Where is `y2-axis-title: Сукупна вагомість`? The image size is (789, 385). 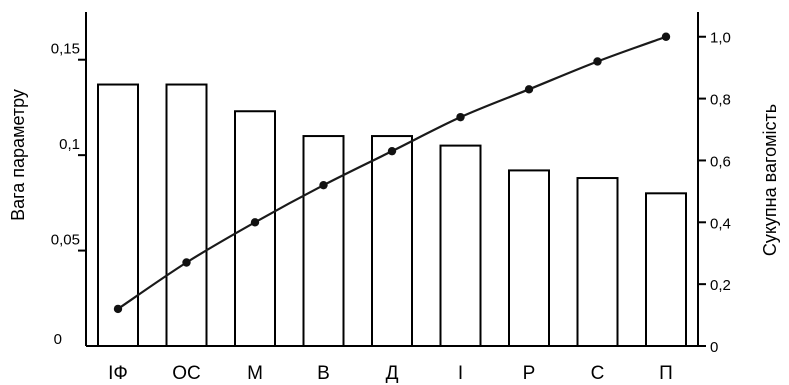
y2-axis-title: Сукупна вагомість is located at coordinates (770, 180).